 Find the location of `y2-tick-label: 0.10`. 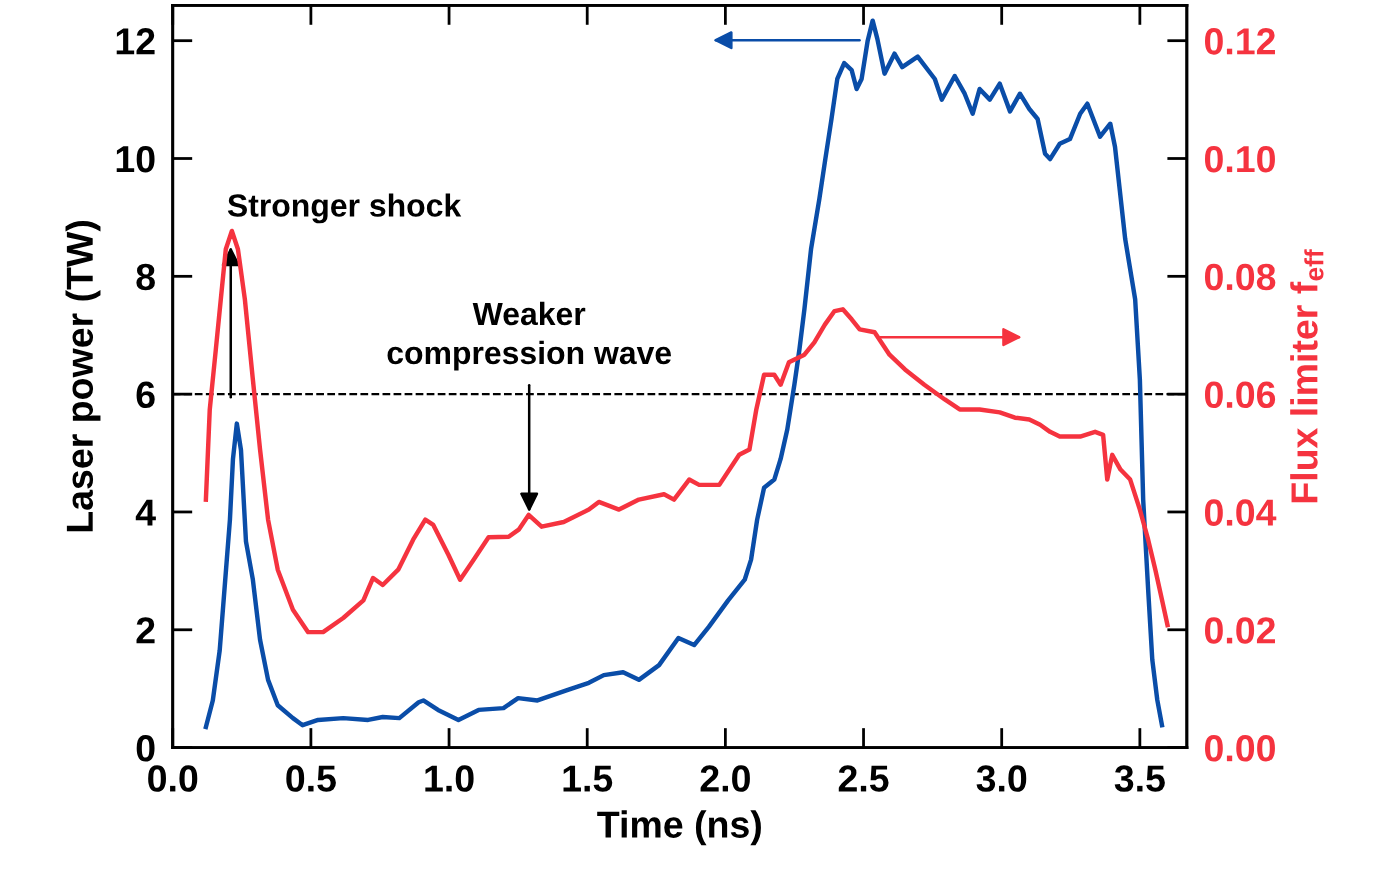

y2-tick-label: 0.10 is located at coordinates (1239, 159).